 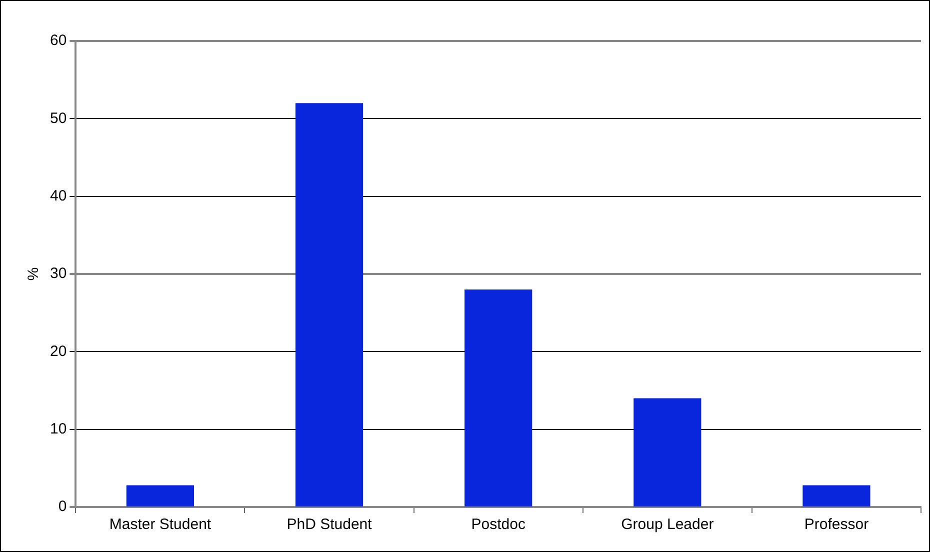 I want to click on y-tick-label: 30, so click(x=58, y=273).